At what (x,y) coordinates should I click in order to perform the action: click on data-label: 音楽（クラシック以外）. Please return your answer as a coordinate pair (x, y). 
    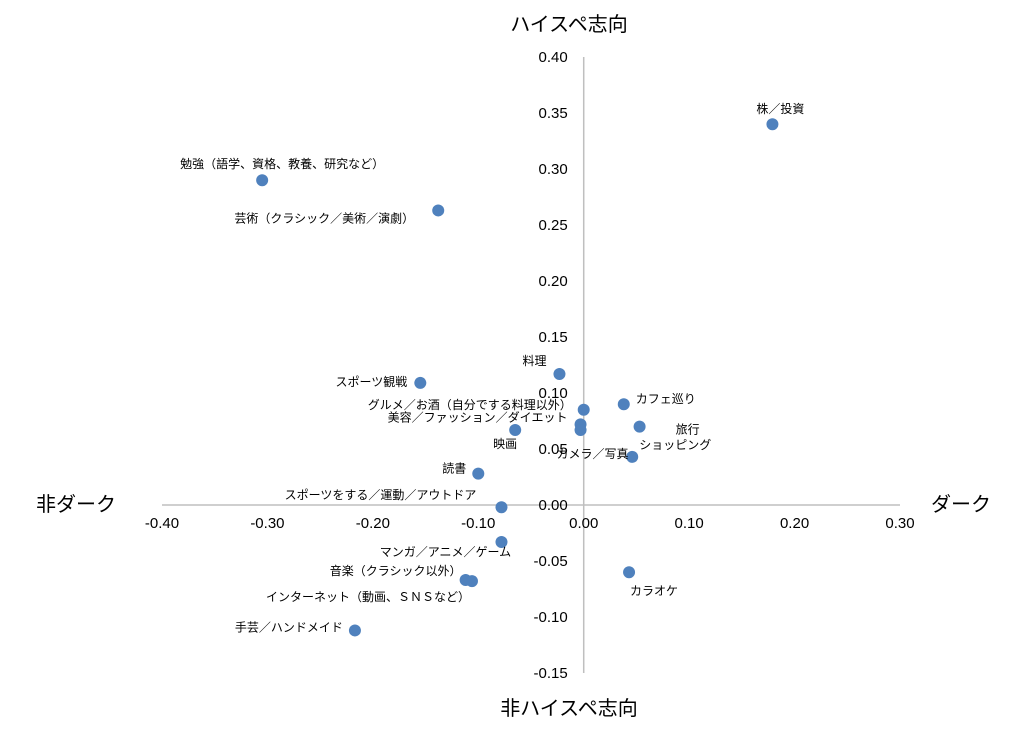
    Looking at the image, I should click on (396, 570).